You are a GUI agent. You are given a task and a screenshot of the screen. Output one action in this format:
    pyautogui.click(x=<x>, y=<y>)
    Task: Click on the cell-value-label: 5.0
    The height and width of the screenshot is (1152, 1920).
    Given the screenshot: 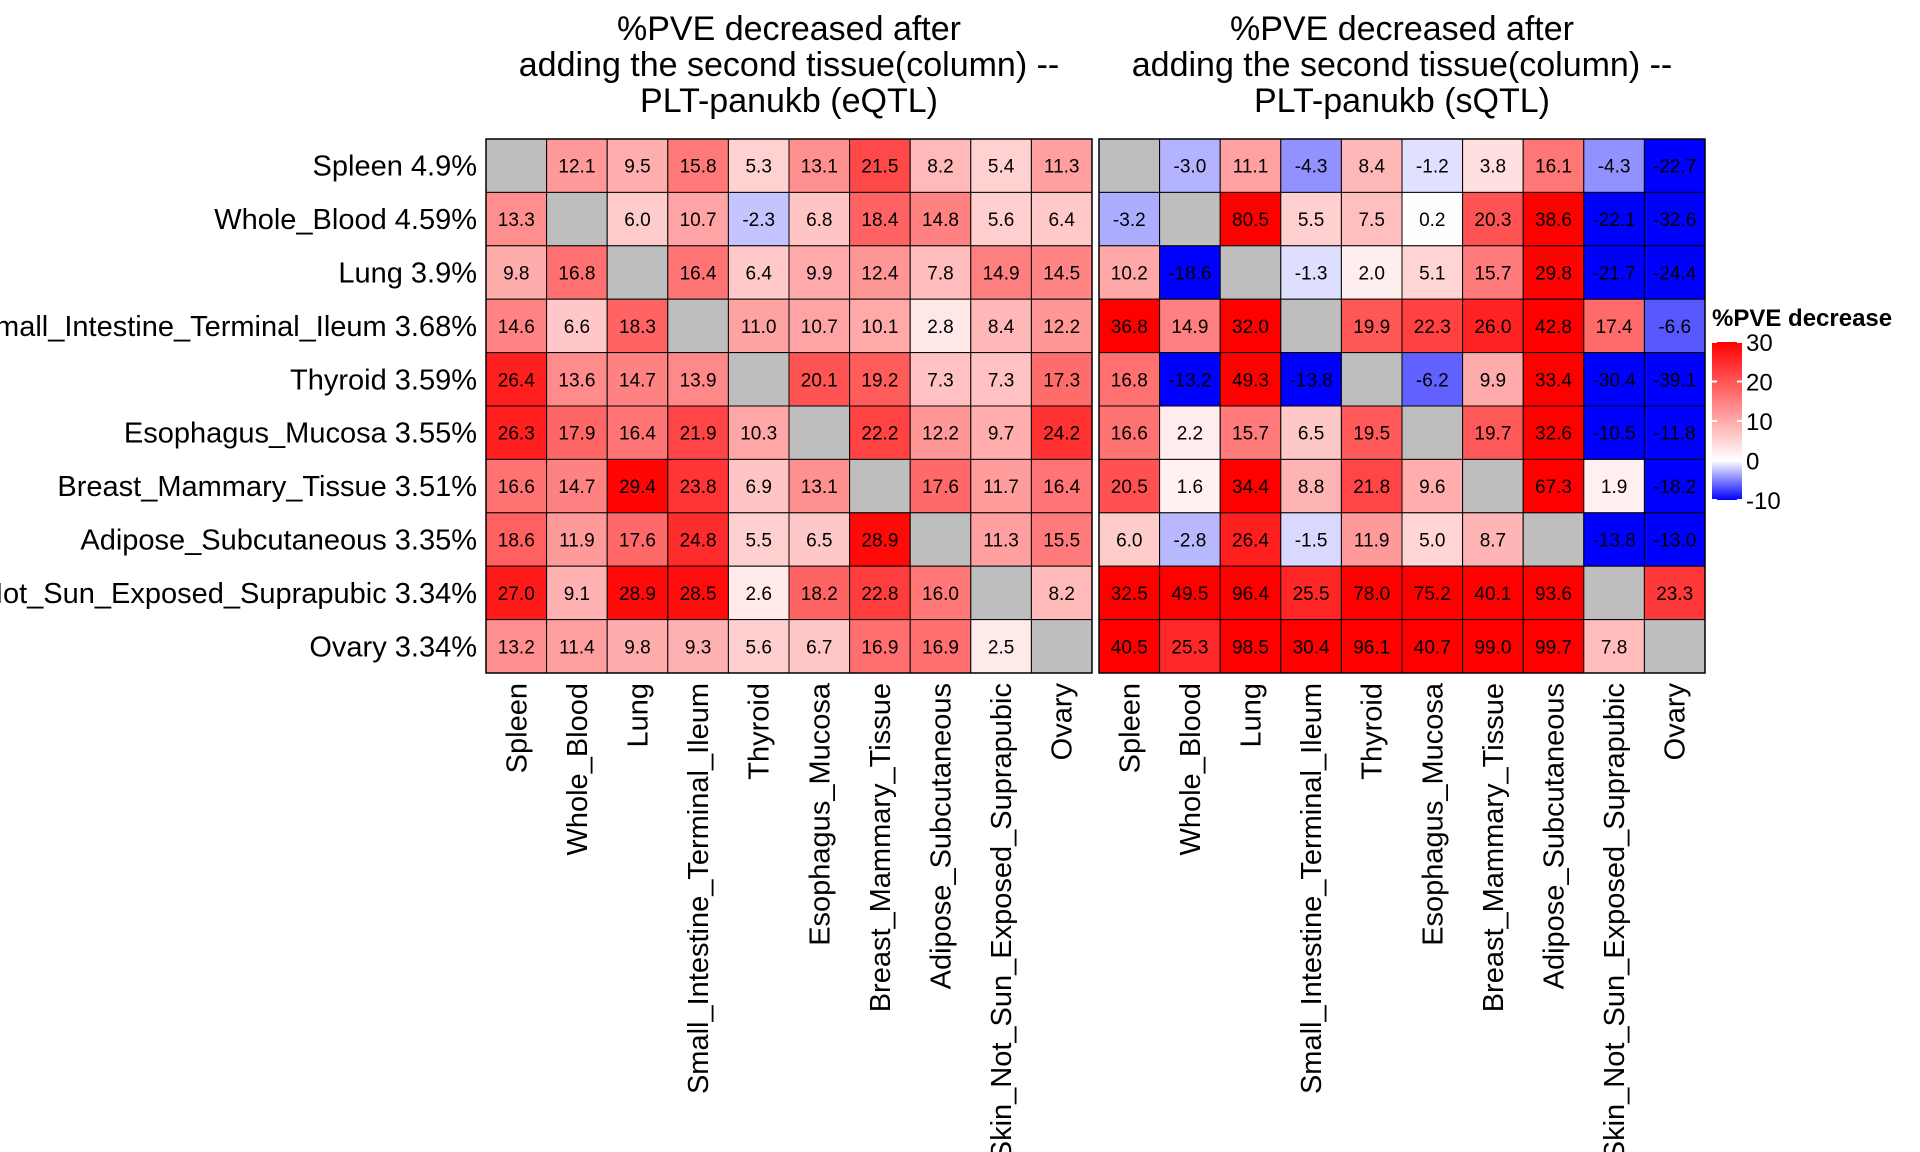 What is the action you would take?
    pyautogui.click(x=1432, y=541)
    